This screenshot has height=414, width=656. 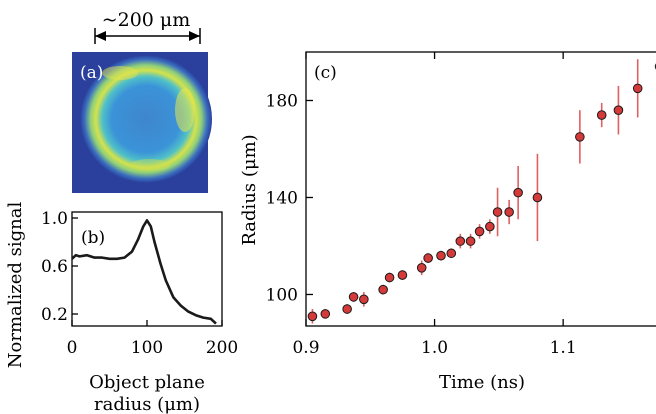 What do you see at coordinates (482, 382) in the screenshot?
I see `panel-c-xlabel: Time (ns)` at bounding box center [482, 382].